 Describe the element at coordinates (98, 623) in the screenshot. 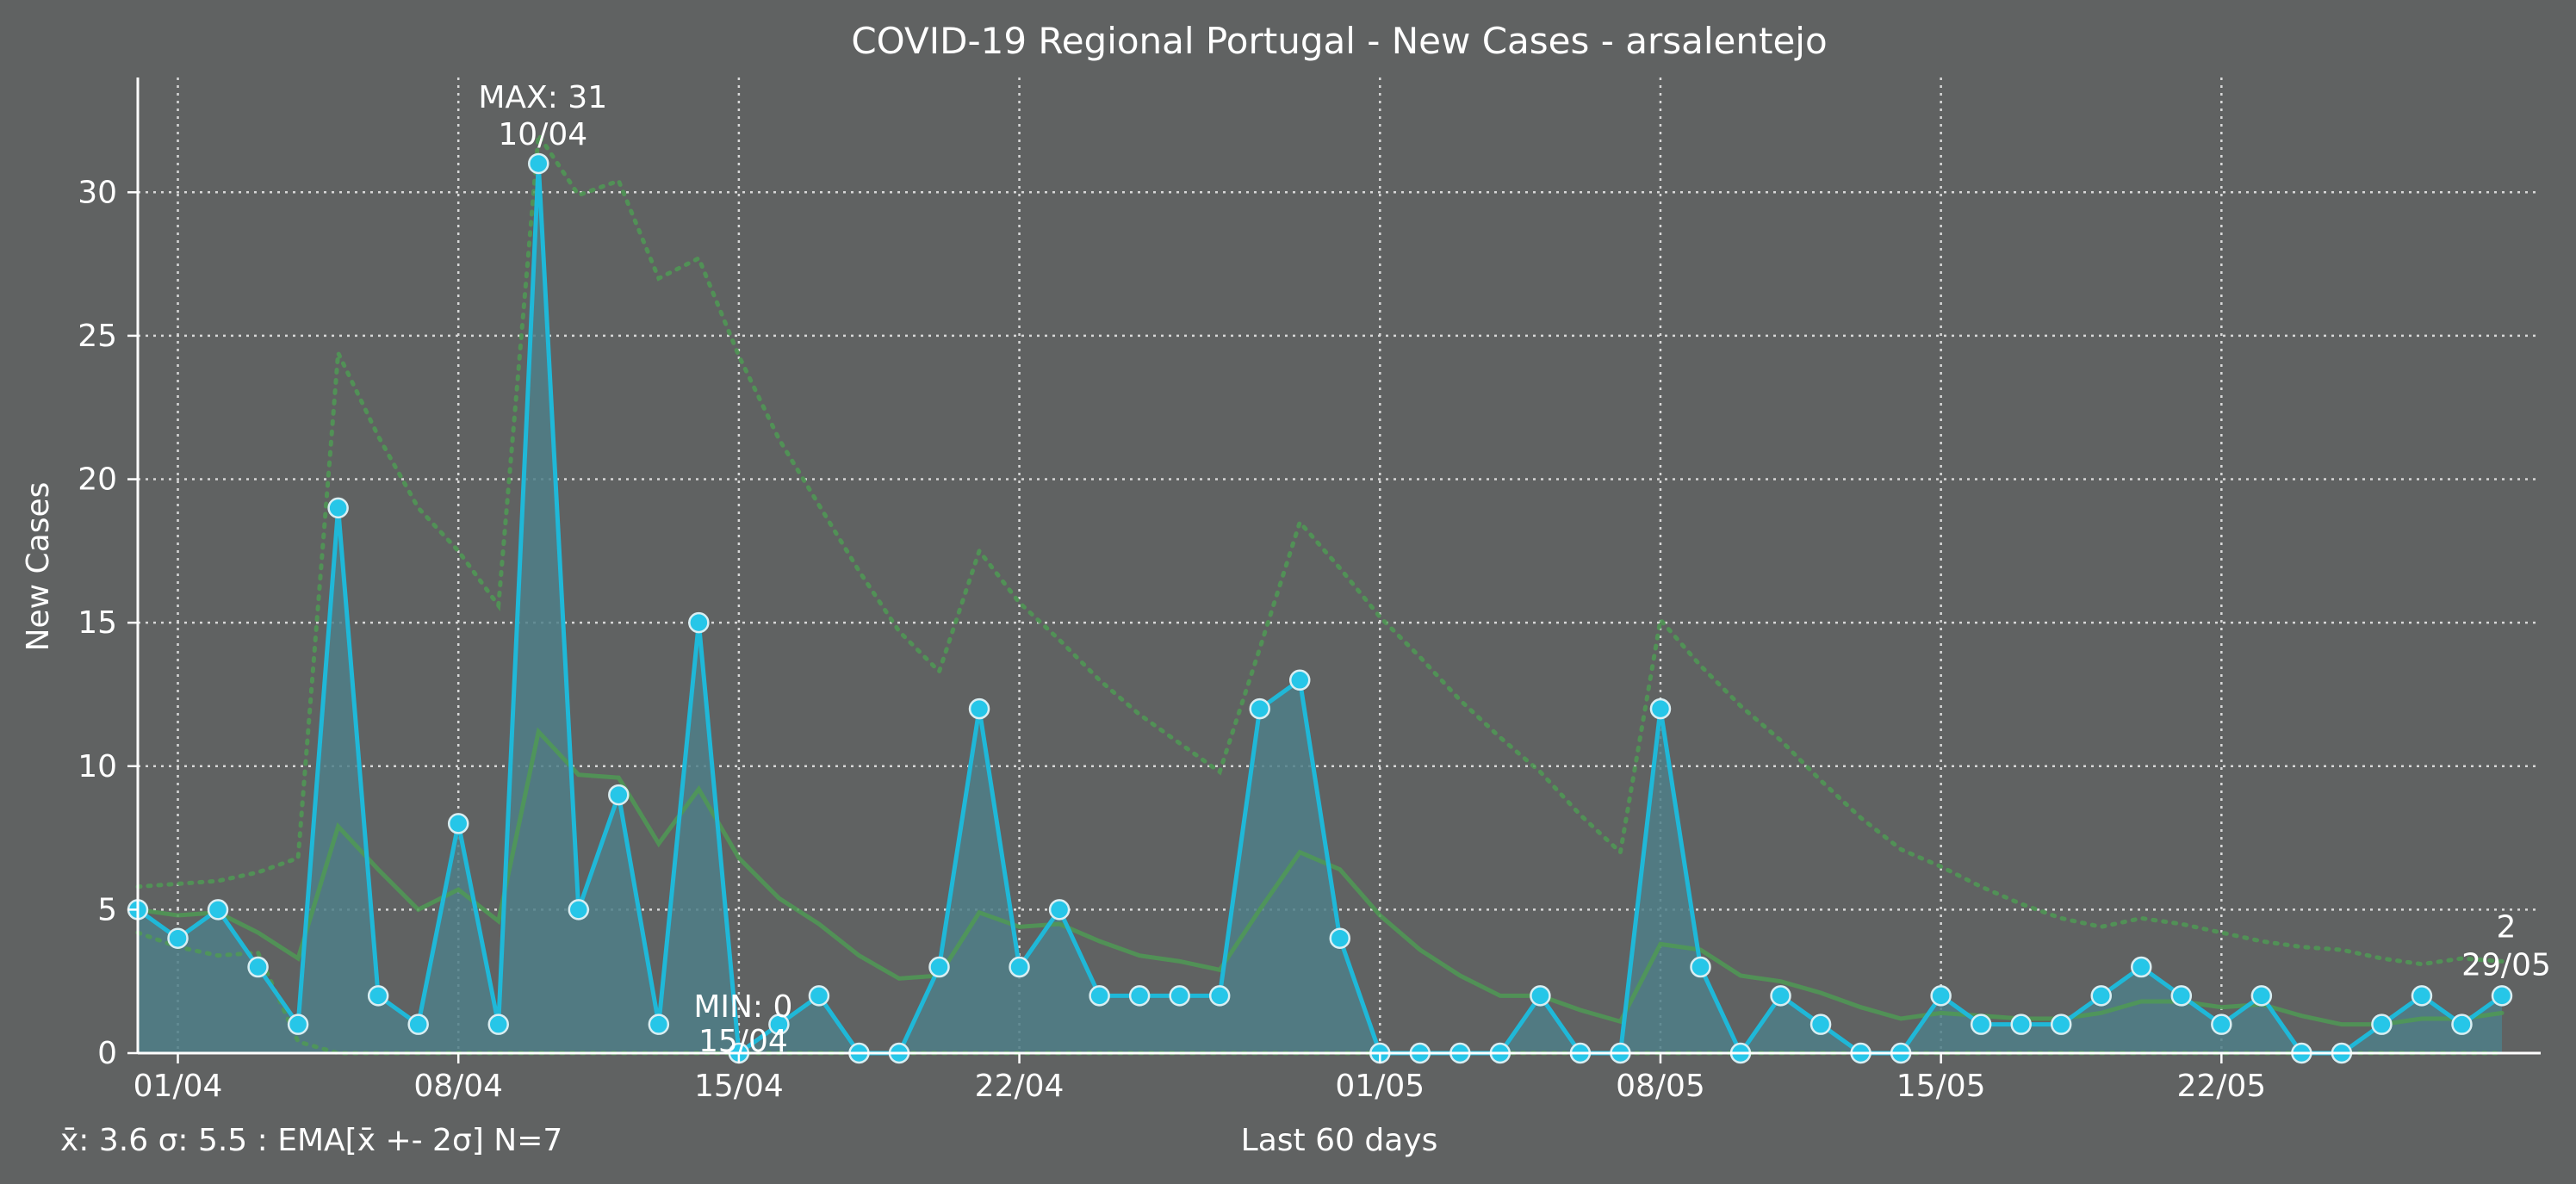

I see `y-tick-label: 15` at that location.